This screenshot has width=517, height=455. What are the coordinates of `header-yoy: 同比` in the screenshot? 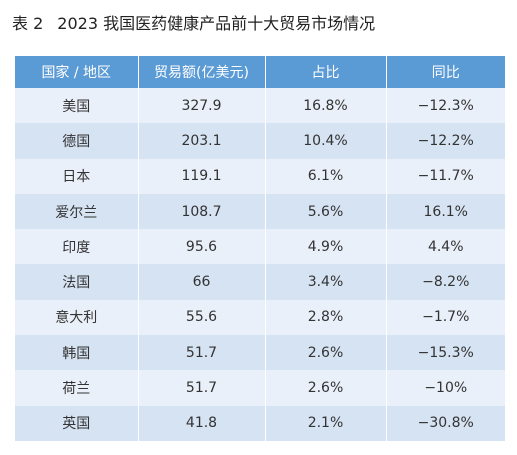 It's located at (445, 72).